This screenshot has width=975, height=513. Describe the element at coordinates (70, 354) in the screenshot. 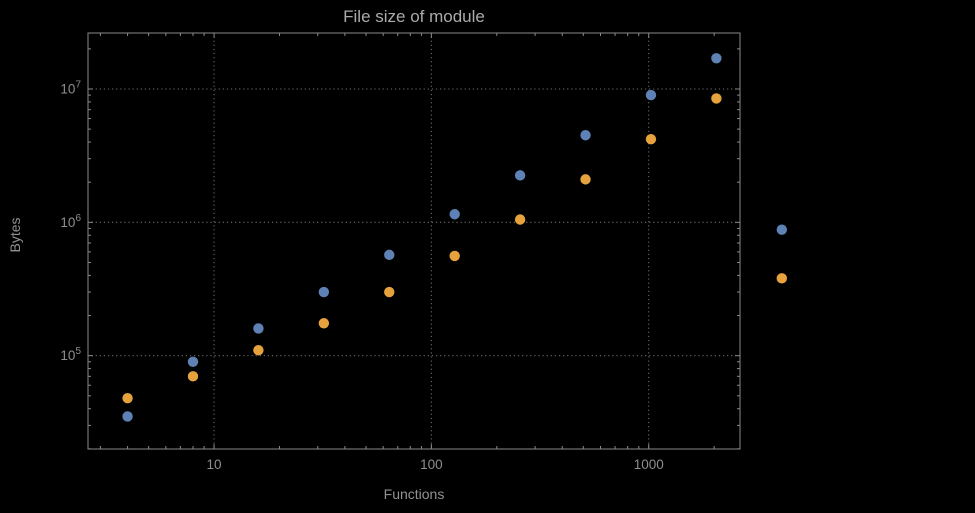

I see `y-tick-label: 10⁵` at that location.